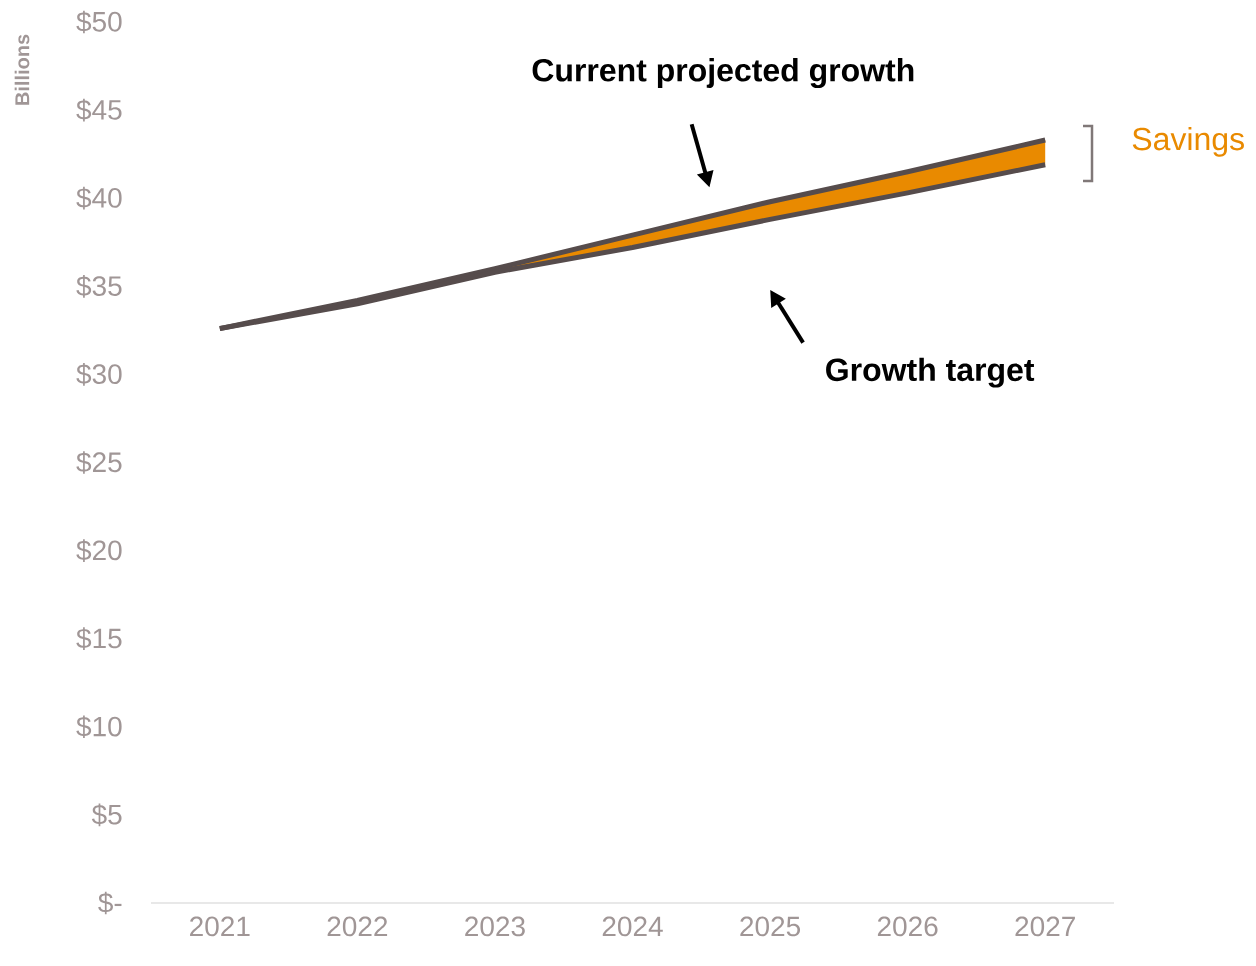 The width and height of the screenshot is (1256, 966). I want to click on y-tick-label: $5, so click(106, 815).